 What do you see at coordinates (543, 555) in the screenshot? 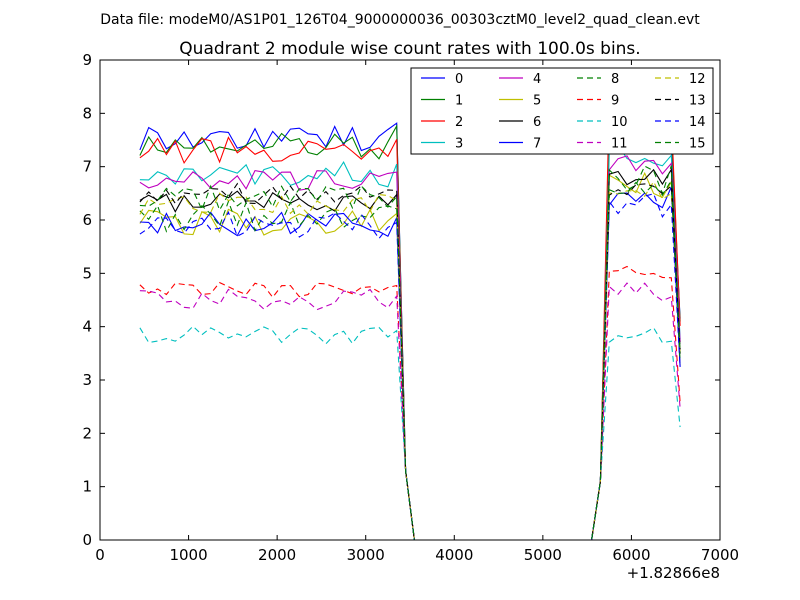
I see `x-tick-label: 5000` at bounding box center [543, 555].